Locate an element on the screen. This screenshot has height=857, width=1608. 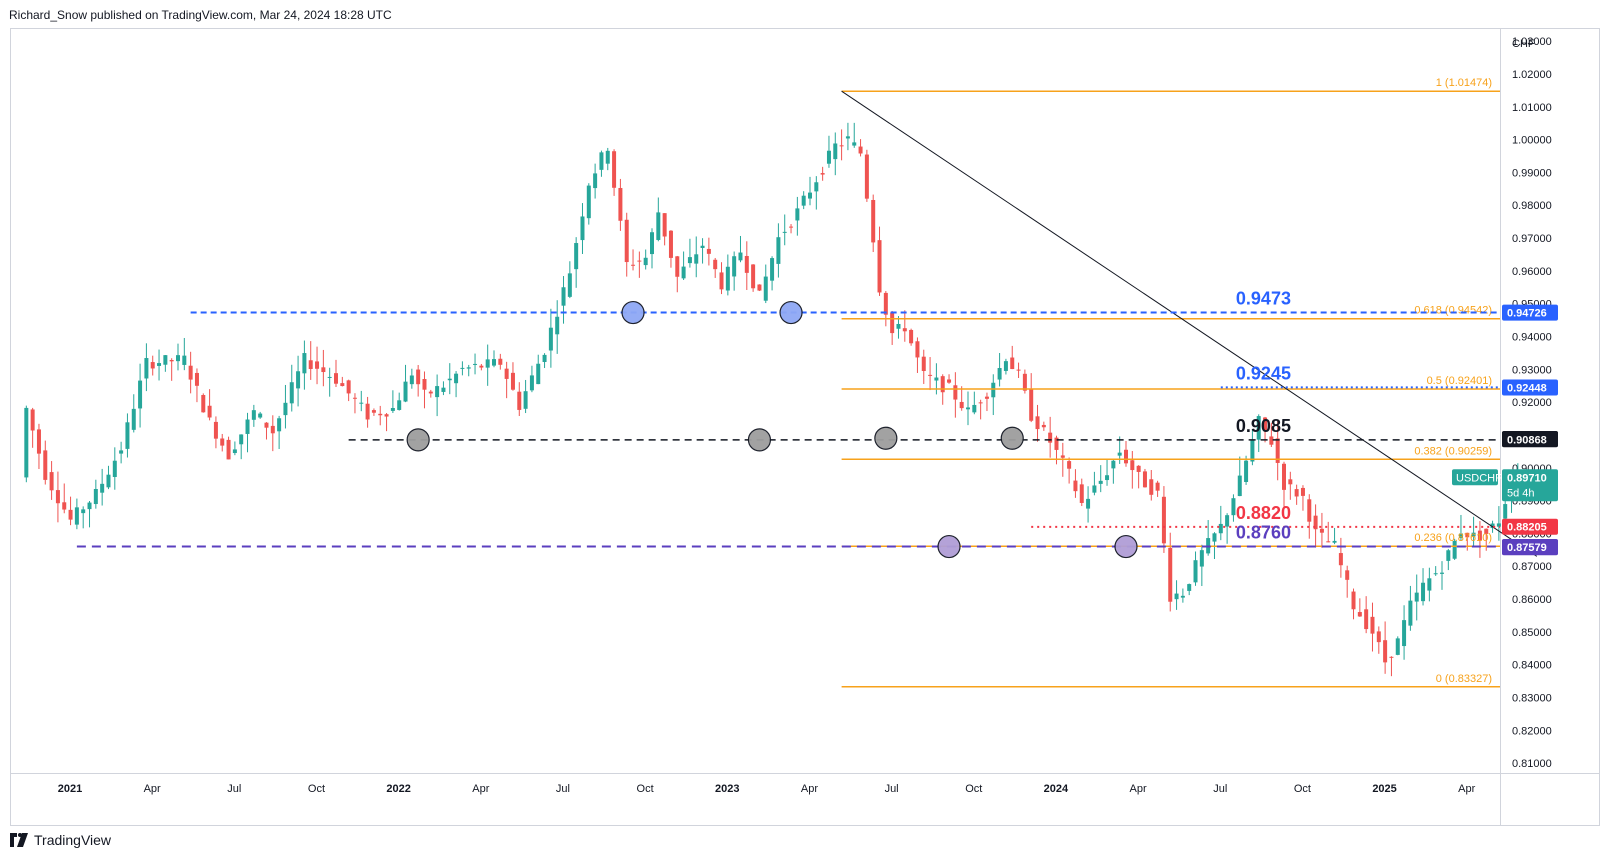
y-tick-label: 0.81000 is located at coordinates (1532, 764).